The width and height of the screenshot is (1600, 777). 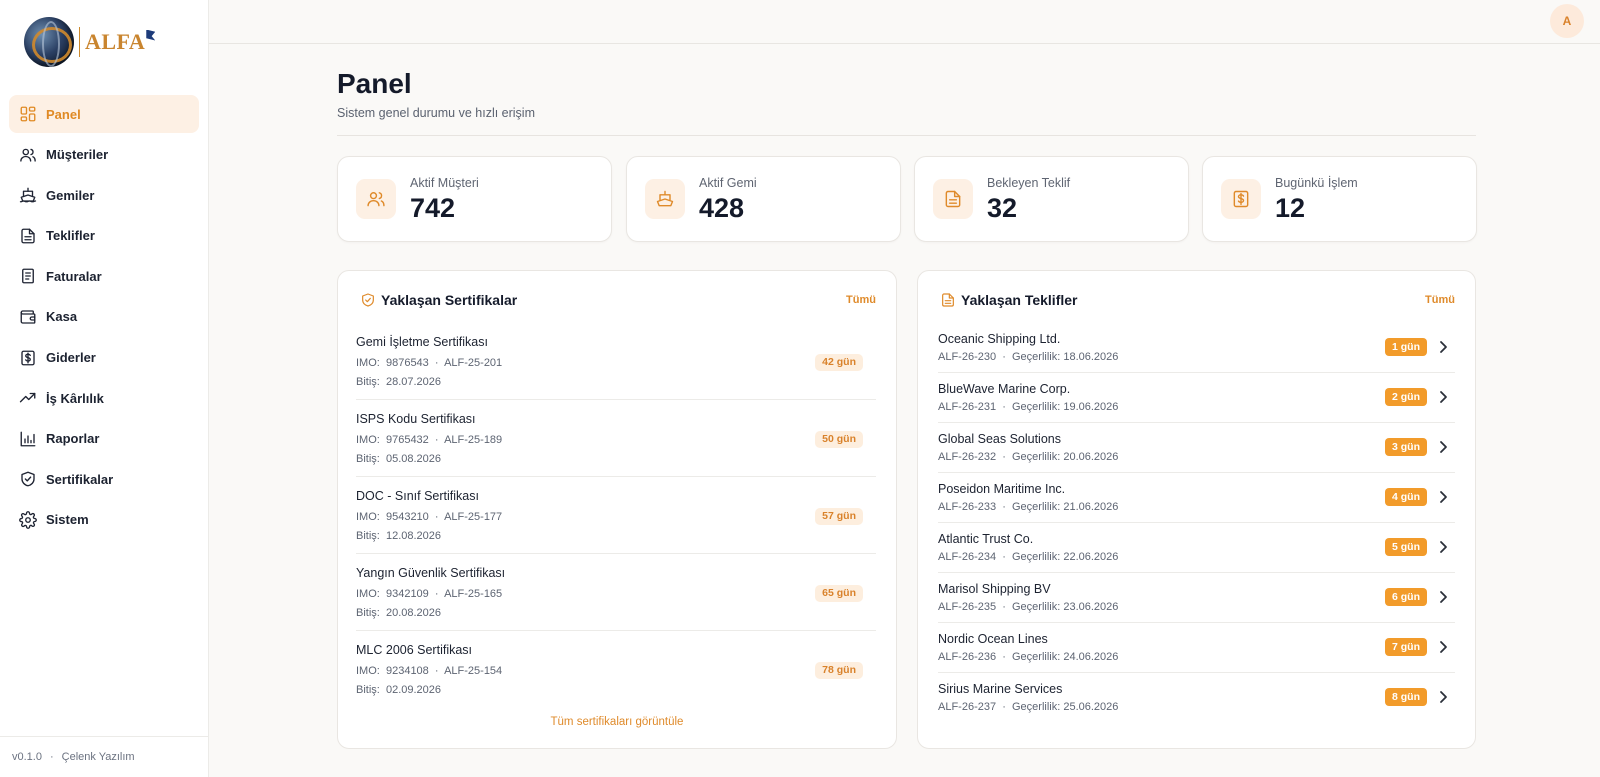 I want to click on logo-globe-icon, so click(x=49, y=42).